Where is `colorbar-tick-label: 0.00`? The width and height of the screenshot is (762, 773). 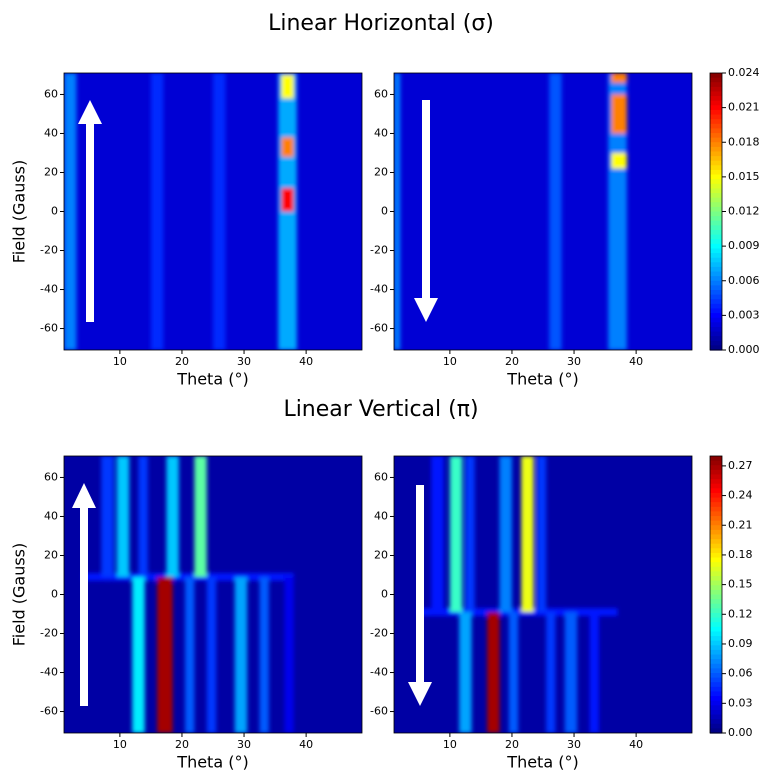 colorbar-tick-label: 0.00 is located at coordinates (740, 732).